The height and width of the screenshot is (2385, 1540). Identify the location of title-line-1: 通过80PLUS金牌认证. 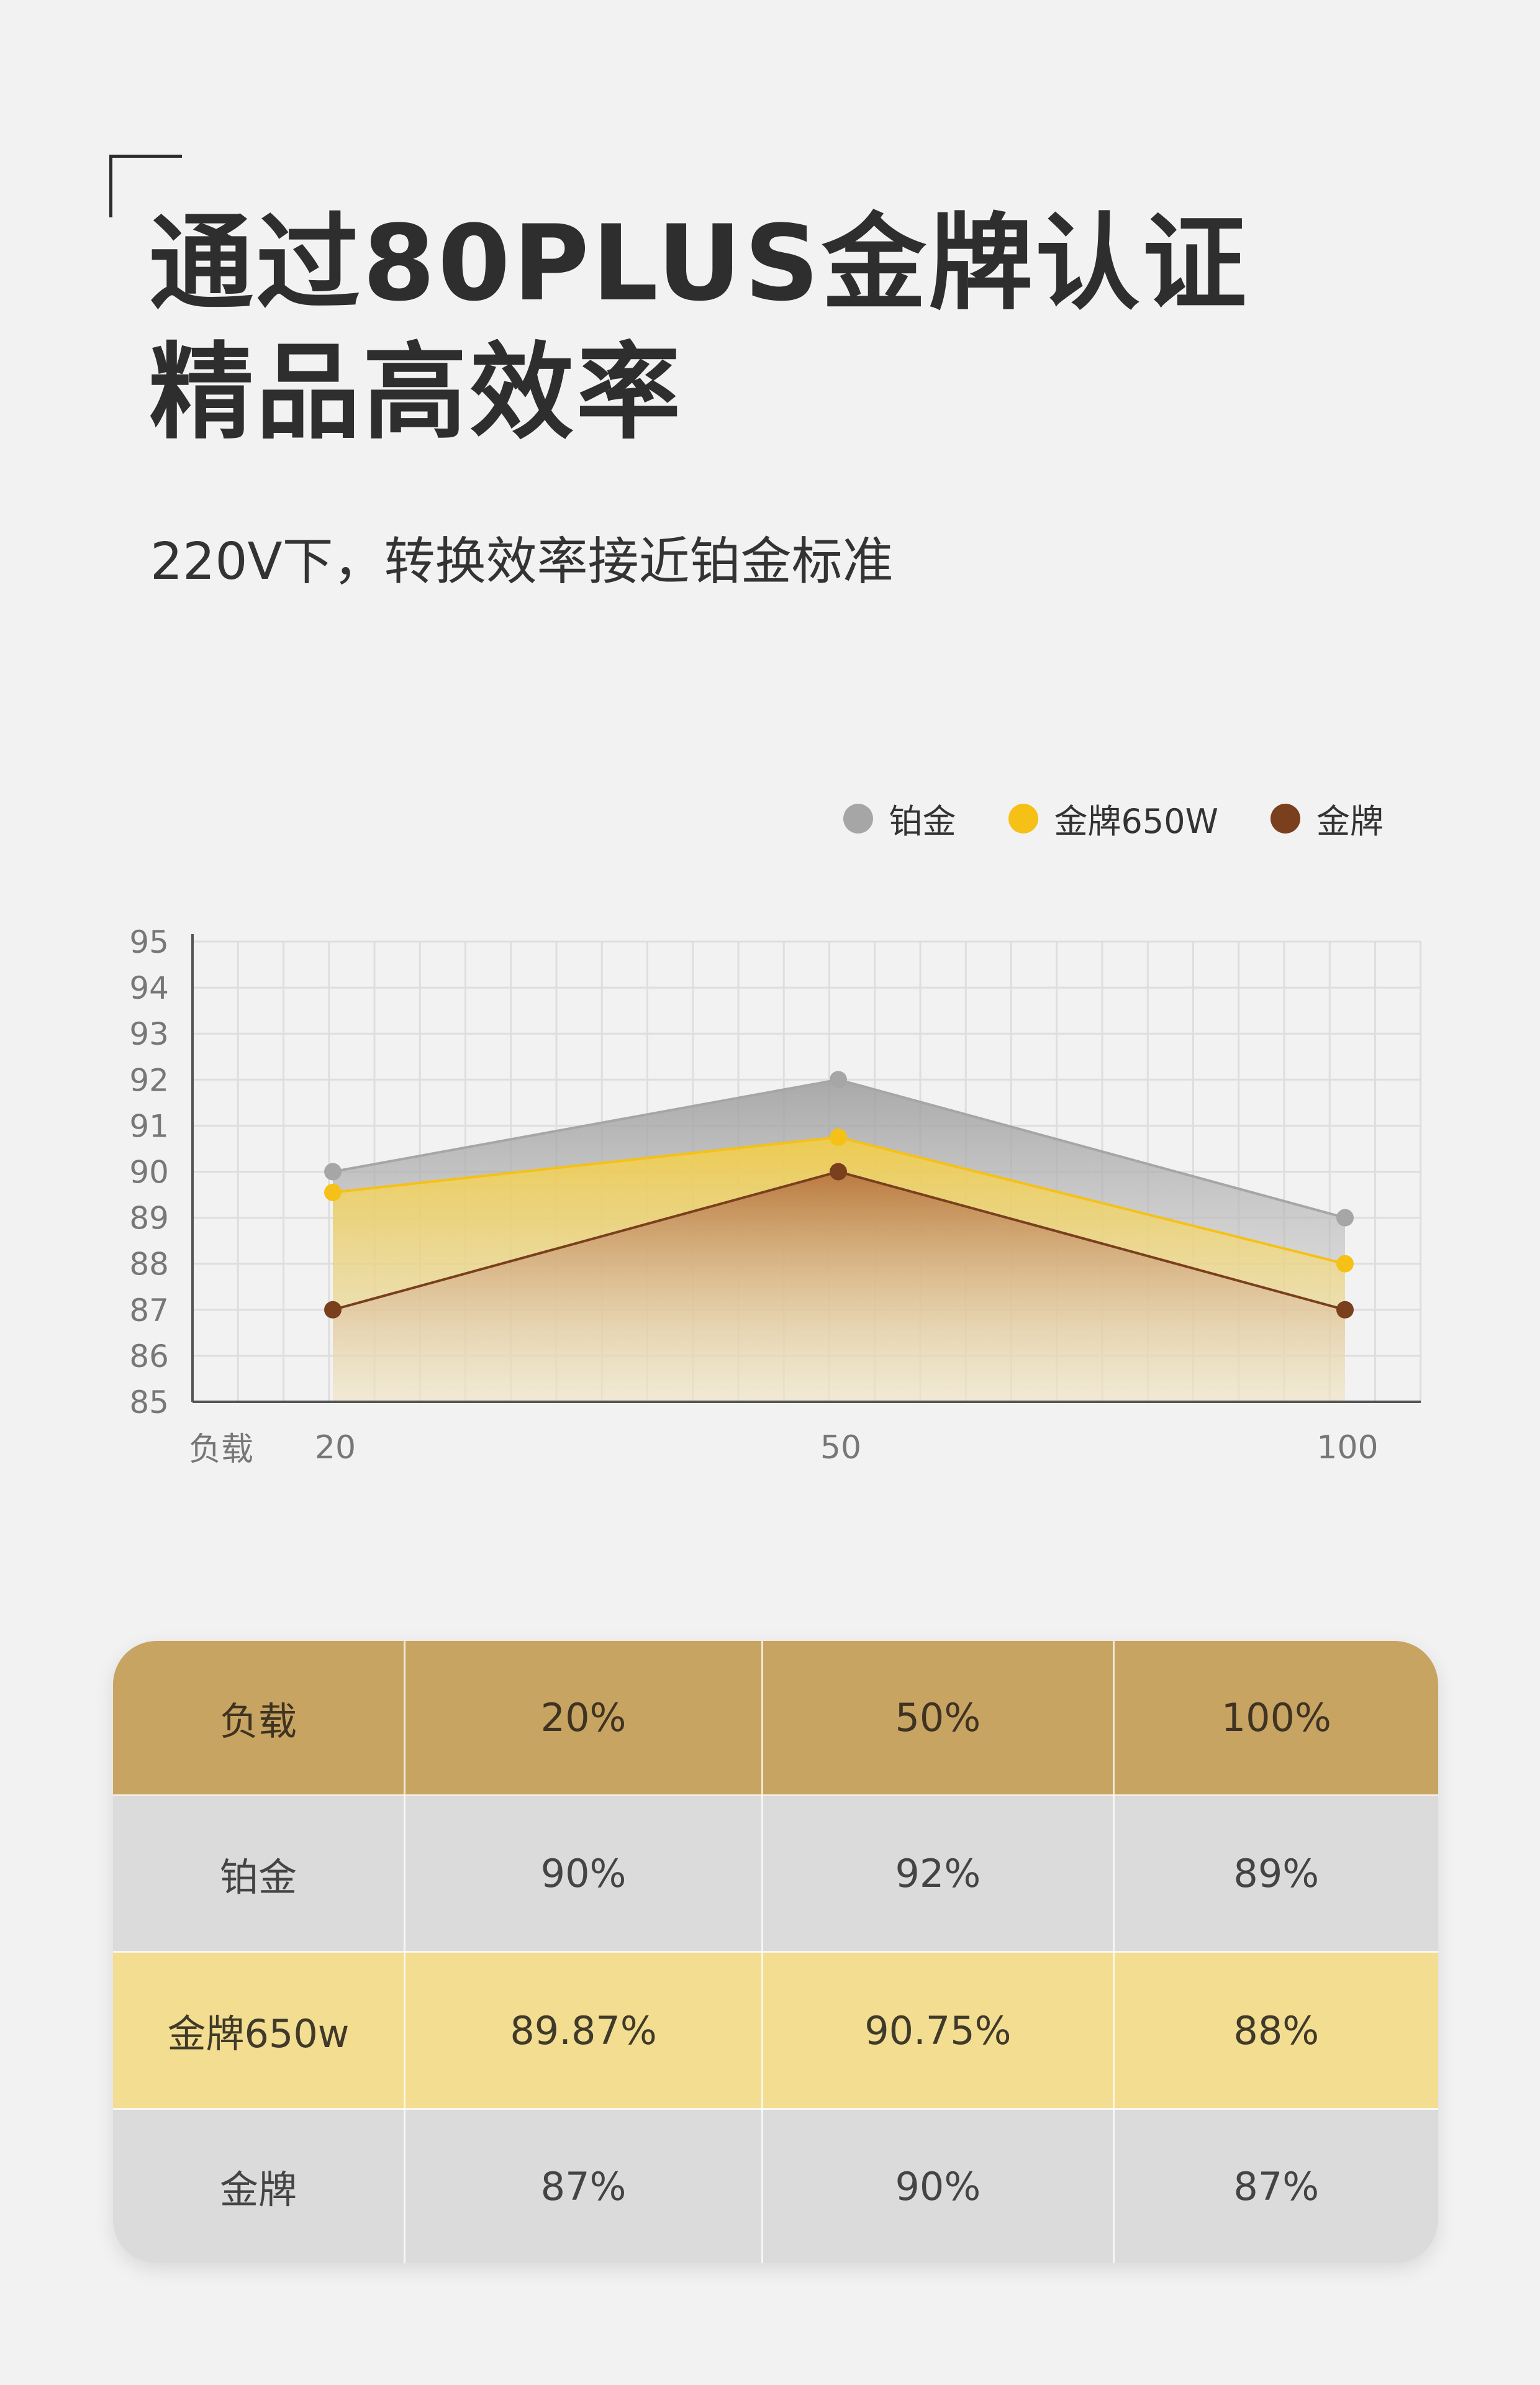
(699, 263).